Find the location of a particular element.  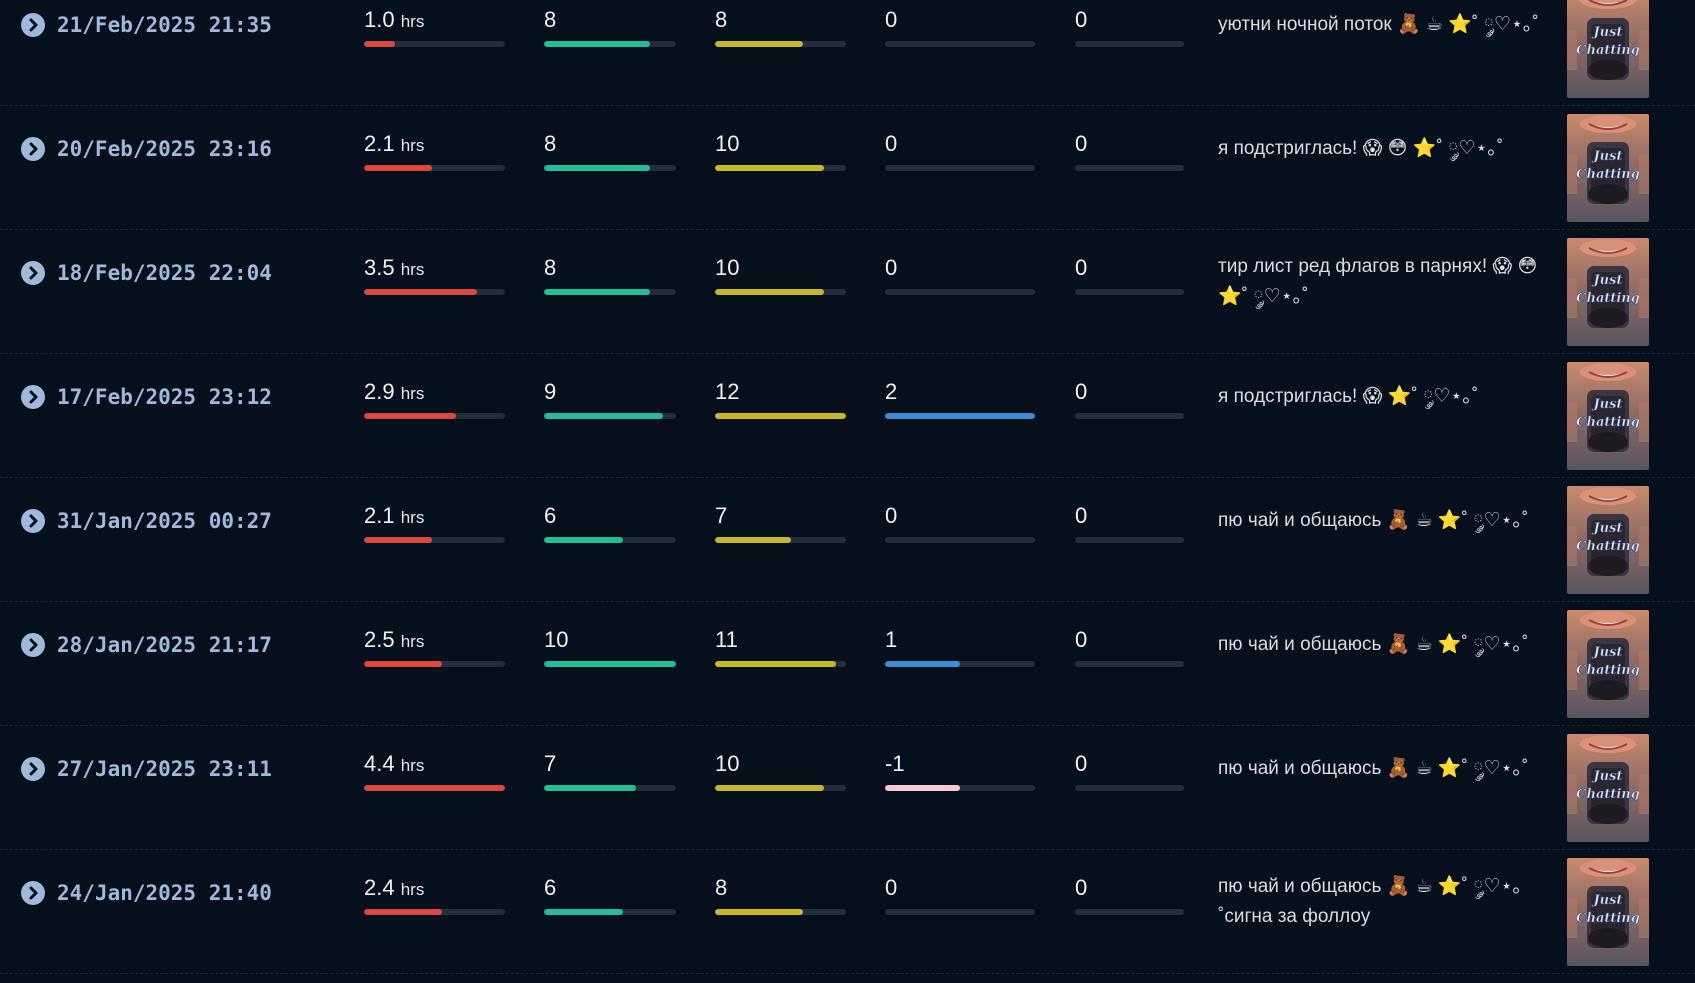

value-text: 3.5 is located at coordinates (379, 267).